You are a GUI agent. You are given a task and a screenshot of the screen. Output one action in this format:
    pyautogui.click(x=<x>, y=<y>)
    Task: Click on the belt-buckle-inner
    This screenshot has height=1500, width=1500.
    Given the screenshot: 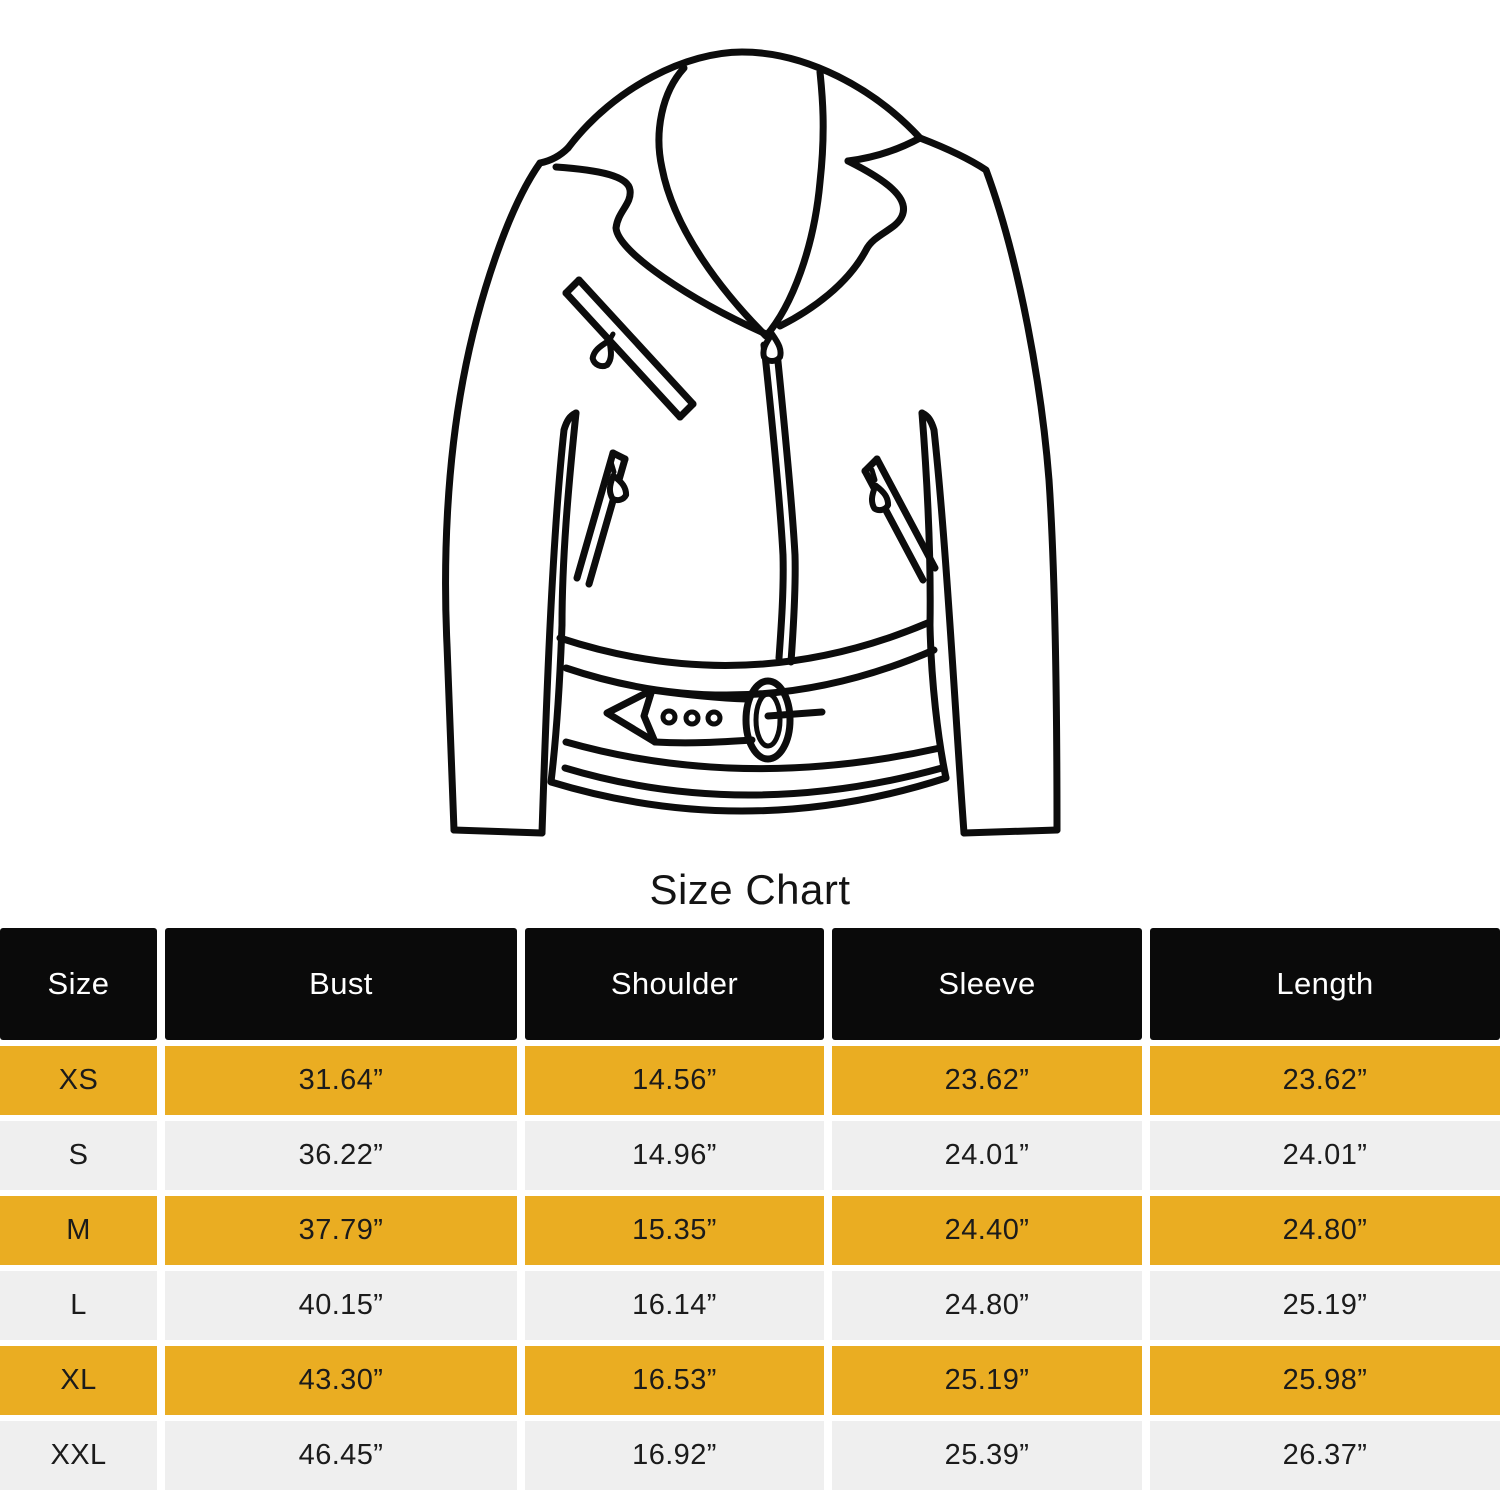 What is the action you would take?
    pyautogui.click(x=768, y=720)
    